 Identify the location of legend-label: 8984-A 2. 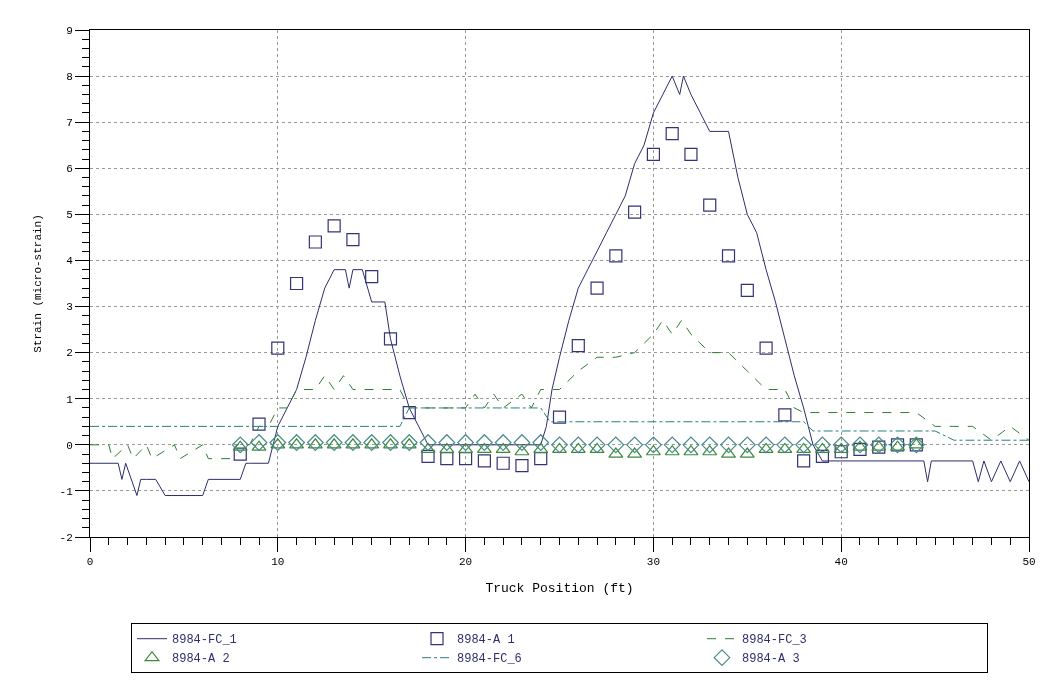
(201, 659).